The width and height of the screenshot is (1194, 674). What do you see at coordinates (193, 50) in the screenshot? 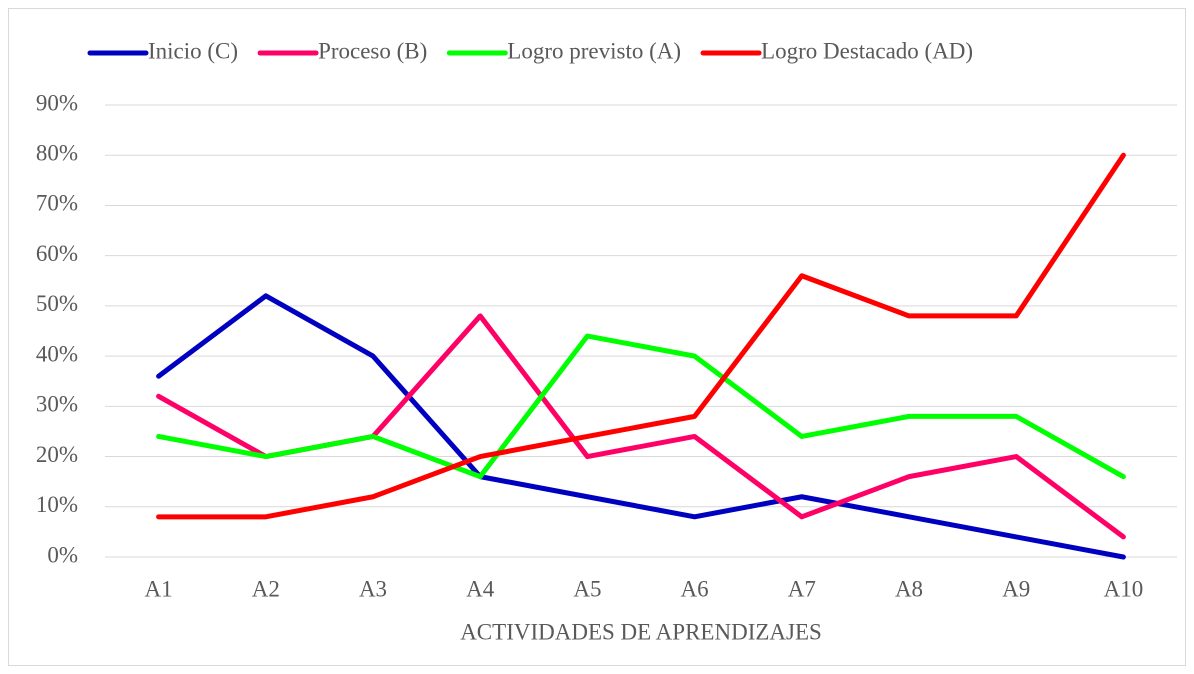
I see `legend-label: Inicio (C)` at bounding box center [193, 50].